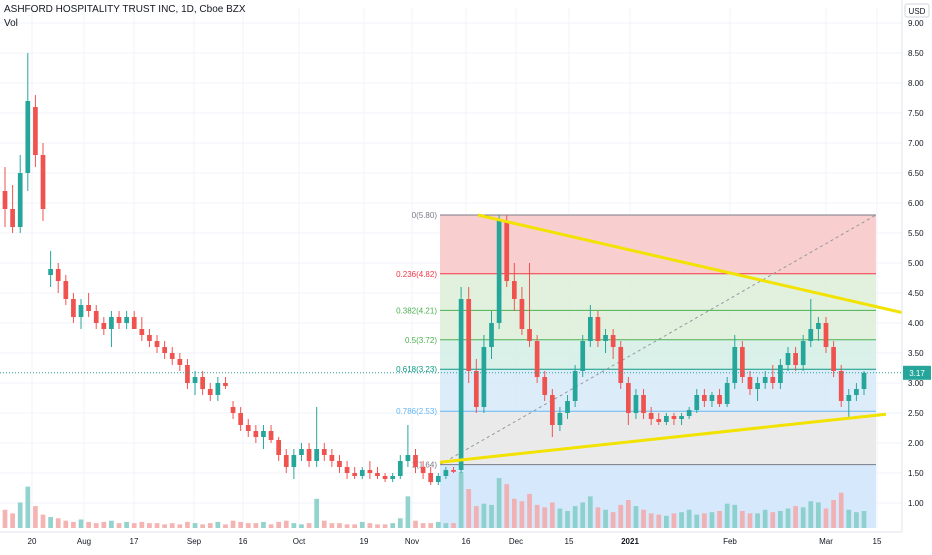 The height and width of the screenshot is (555, 932). What do you see at coordinates (421, 340) in the screenshot?
I see `fib-level-label: 0.5(3.72)` at bounding box center [421, 340].